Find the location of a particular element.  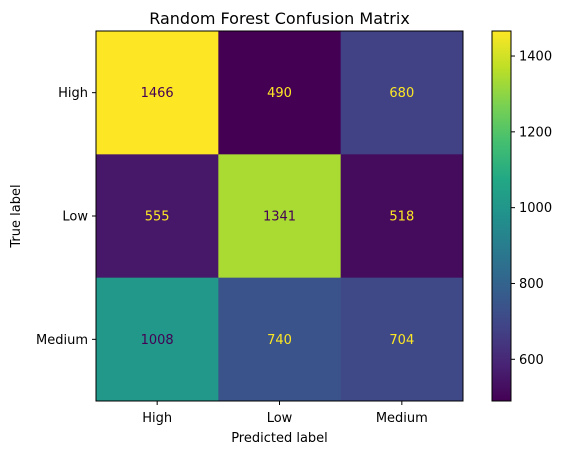

x-axis-label: Predicted label is located at coordinates (279, 438).